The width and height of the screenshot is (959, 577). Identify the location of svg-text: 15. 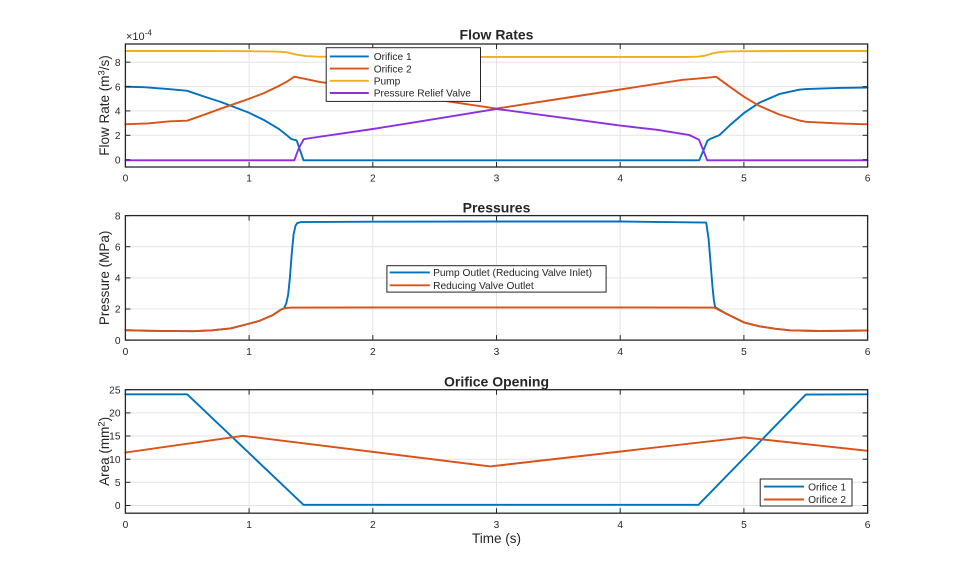
(115, 437).